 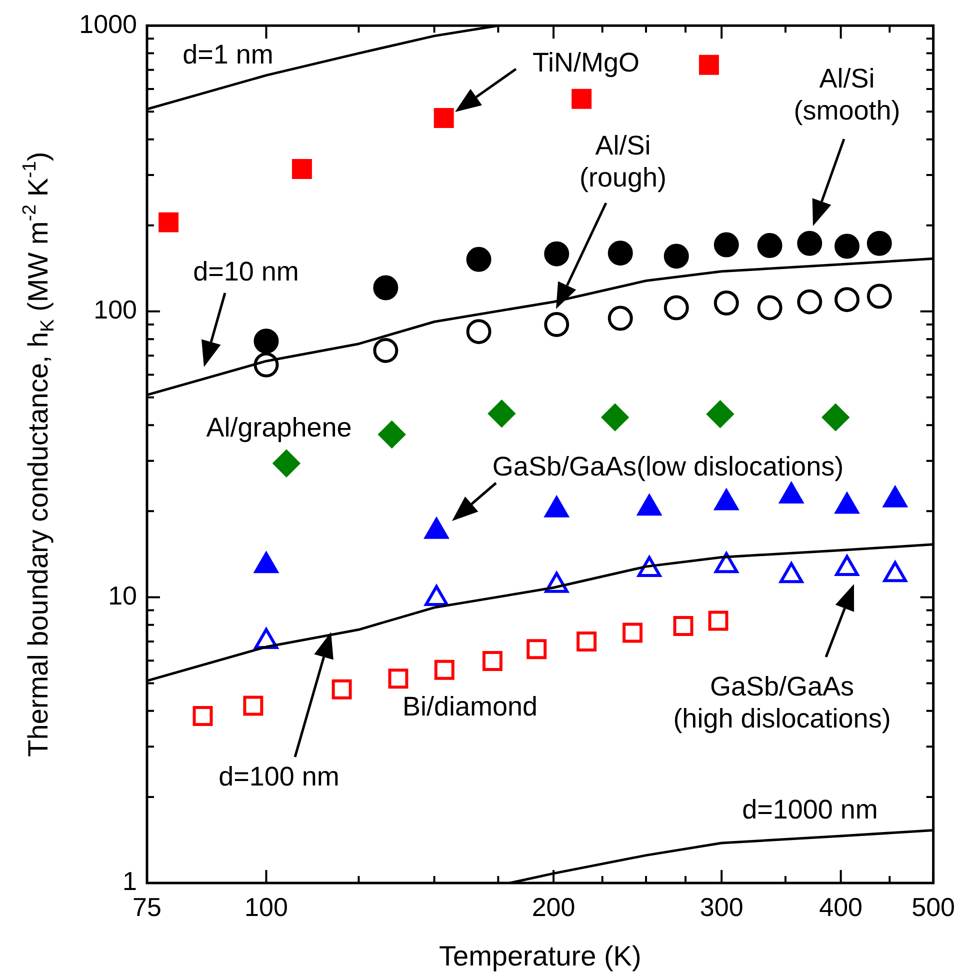 What do you see at coordinates (108, 23) in the screenshot?
I see `y-tick-label: 1000` at bounding box center [108, 23].